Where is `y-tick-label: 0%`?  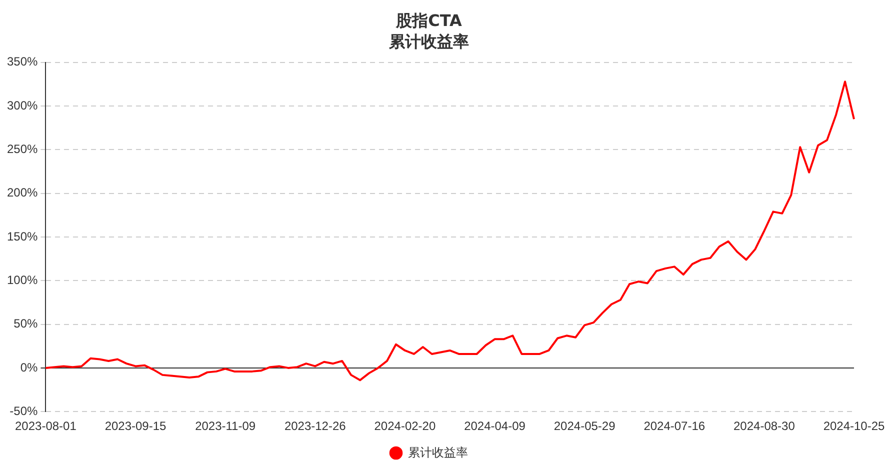
y-tick-label: 0% is located at coordinates (29, 367).